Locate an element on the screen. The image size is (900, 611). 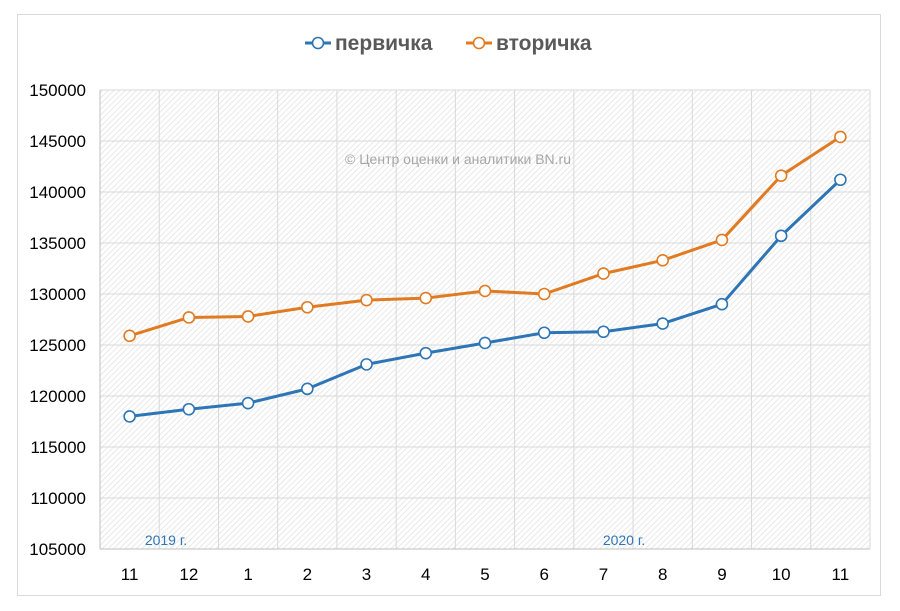
legend-label: первичка is located at coordinates (384, 43).